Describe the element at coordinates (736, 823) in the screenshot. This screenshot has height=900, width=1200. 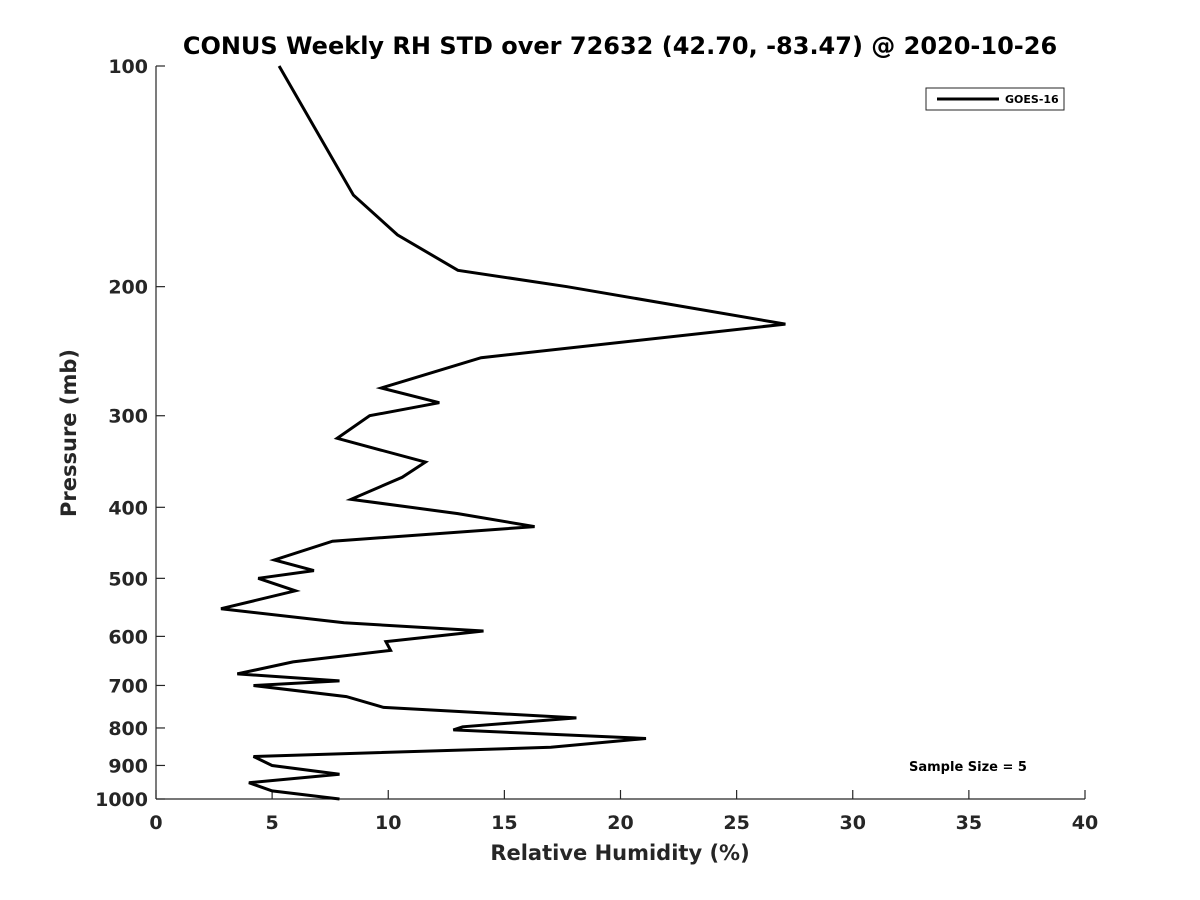
I see `x-tick-label: 25` at that location.